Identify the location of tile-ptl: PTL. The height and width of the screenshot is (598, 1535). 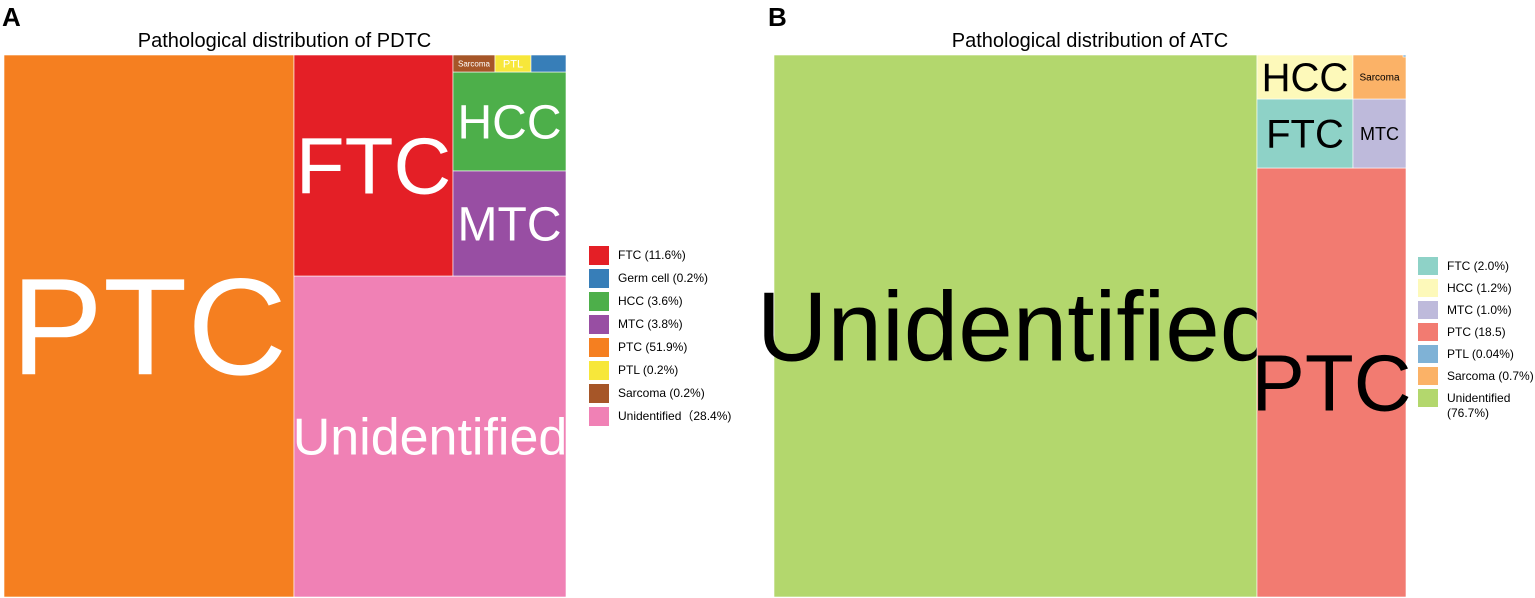
(513, 63).